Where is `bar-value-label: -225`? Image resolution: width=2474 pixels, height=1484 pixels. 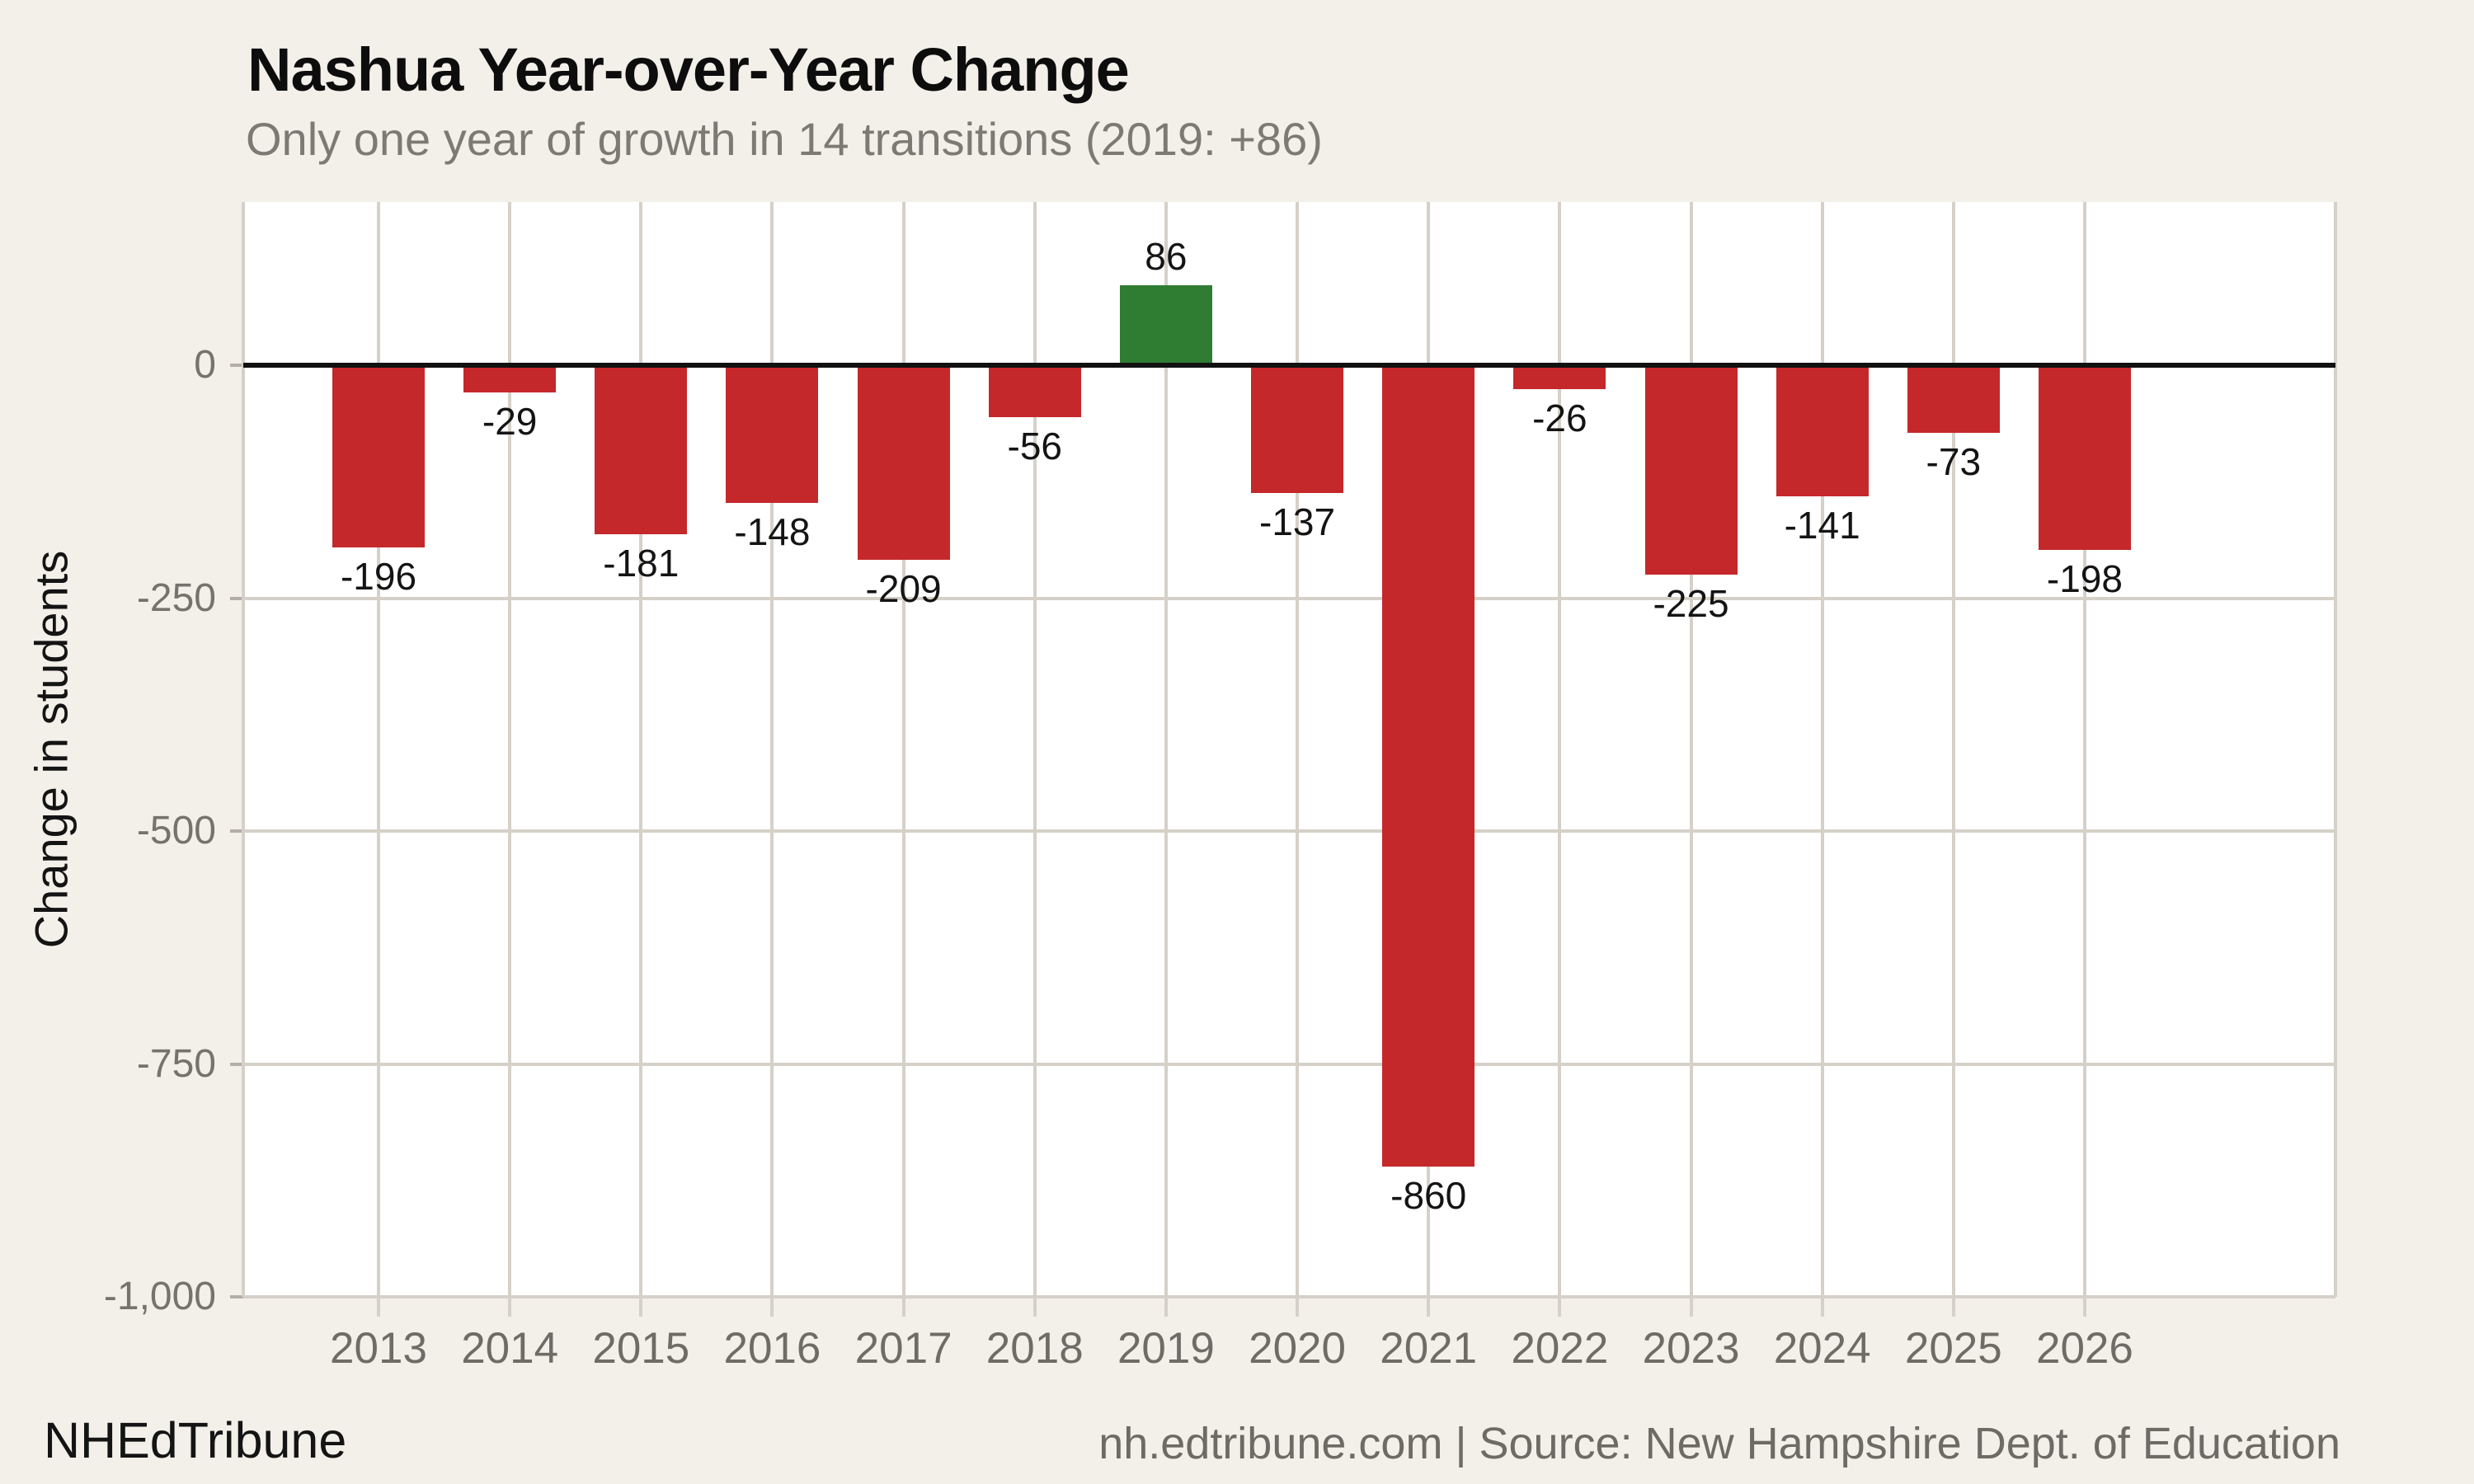
bar-value-label: -225 is located at coordinates (1691, 604).